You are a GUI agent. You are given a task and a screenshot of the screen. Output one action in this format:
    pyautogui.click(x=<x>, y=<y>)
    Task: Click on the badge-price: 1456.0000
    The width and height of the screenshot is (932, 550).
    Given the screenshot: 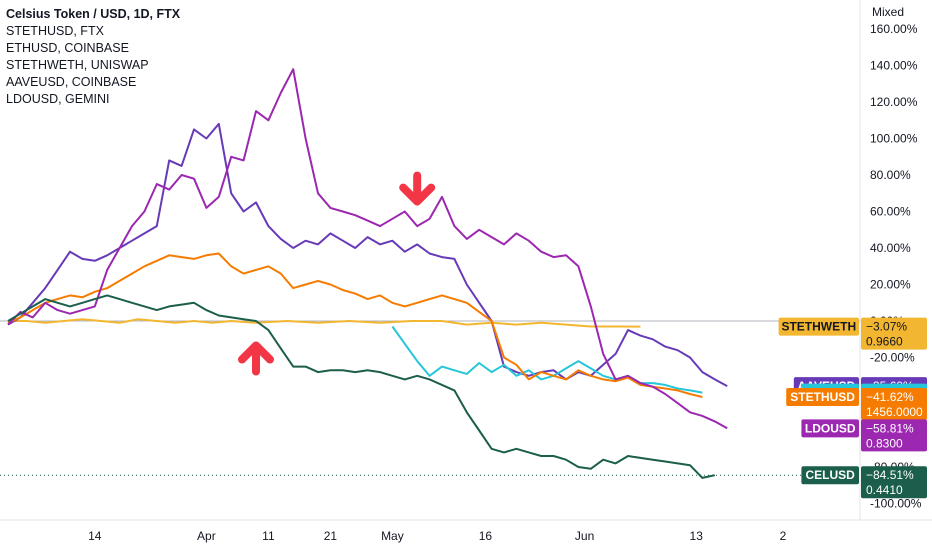 What is the action you would take?
    pyautogui.click(x=894, y=412)
    